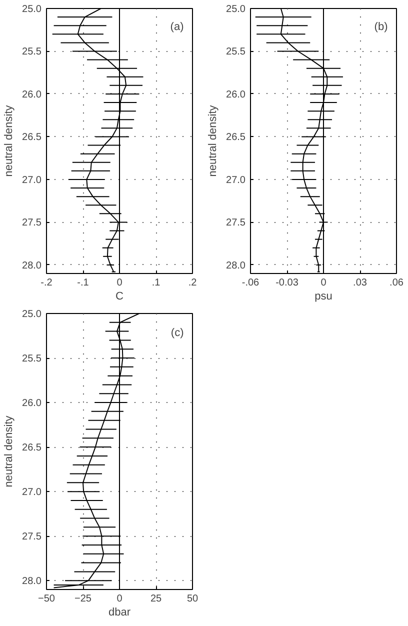 This screenshot has height=626, width=408. Describe the element at coordinates (156, 599) in the screenshot. I see `x-tick-label: 25` at that location.